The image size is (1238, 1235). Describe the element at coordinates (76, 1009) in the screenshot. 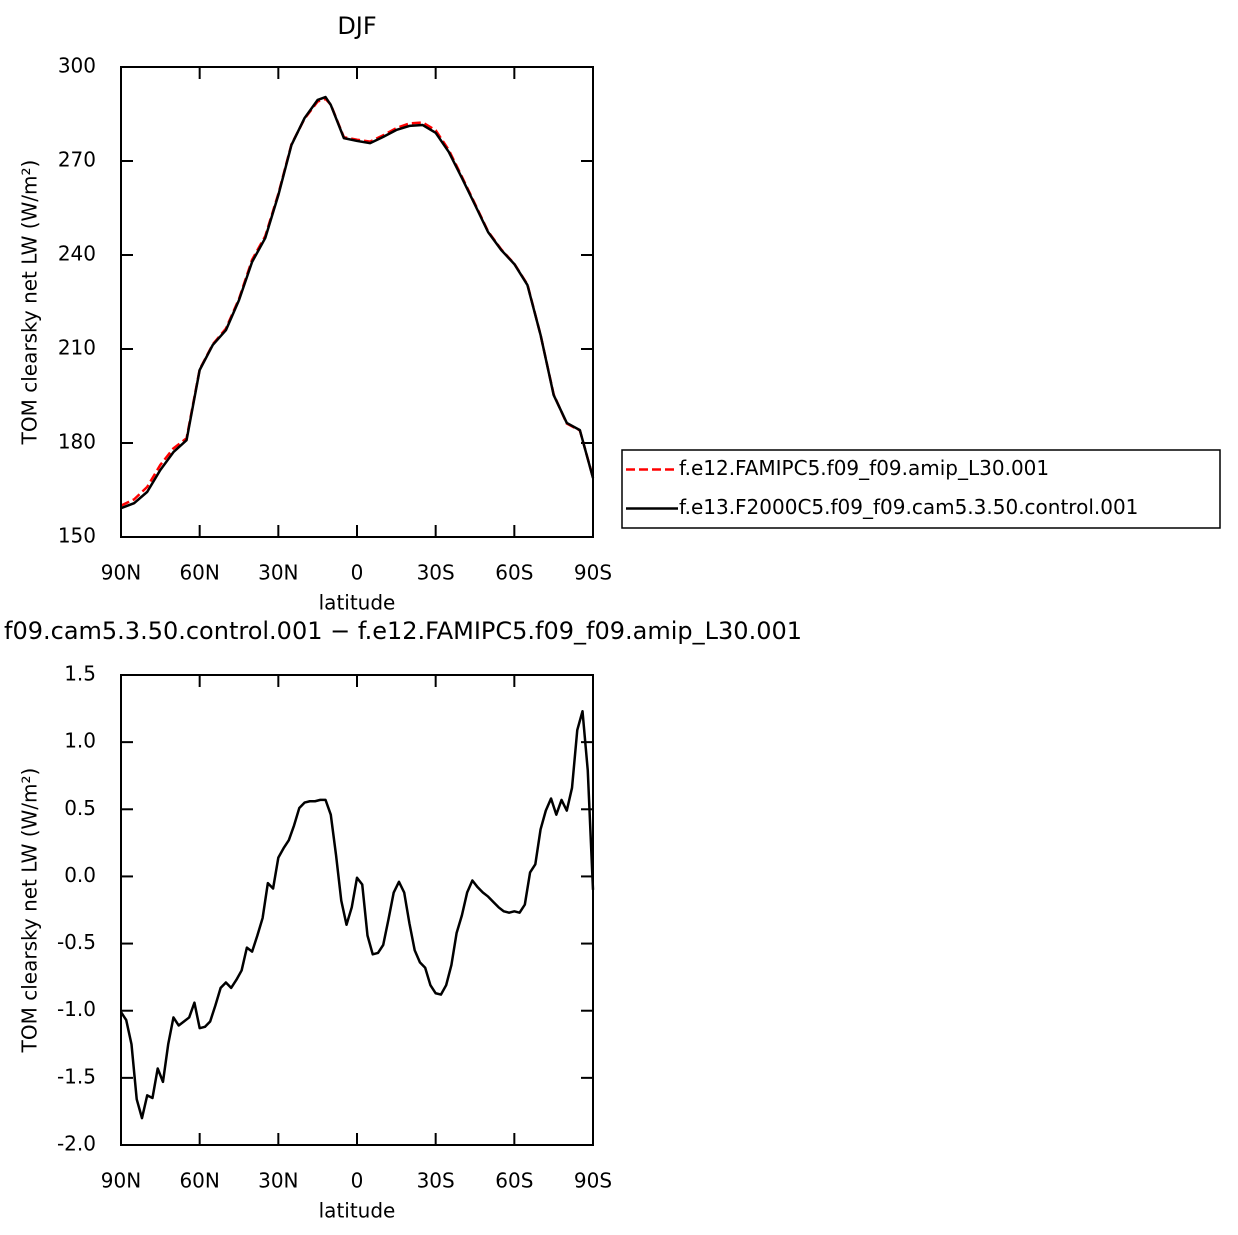

I see `y-tick-label: -1.0` at that location.